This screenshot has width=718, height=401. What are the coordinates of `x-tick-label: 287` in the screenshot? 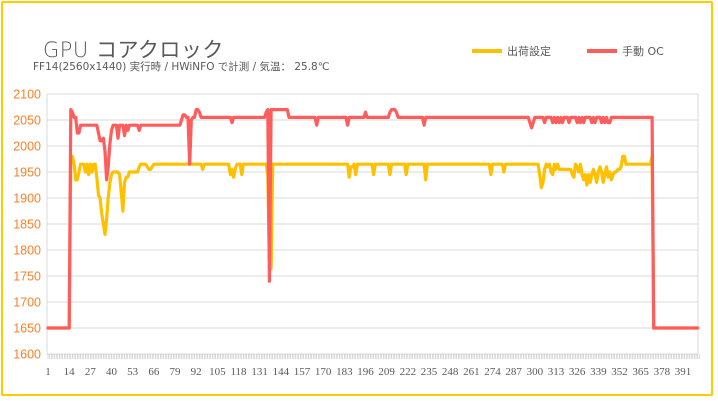 It's located at (513, 372).